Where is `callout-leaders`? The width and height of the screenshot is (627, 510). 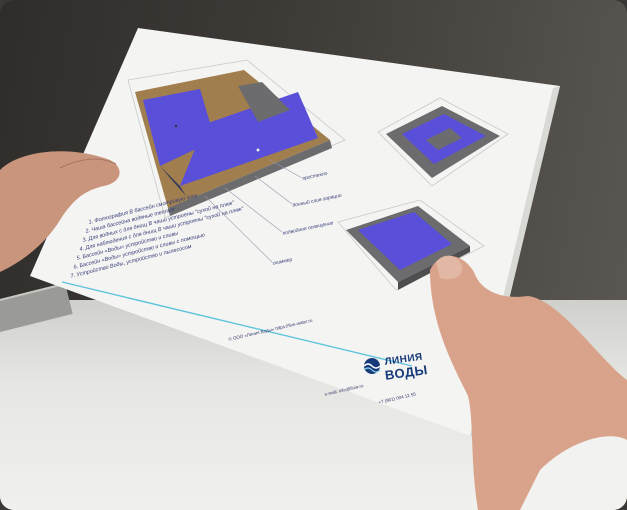 callout-leaders is located at coordinates (253, 211).